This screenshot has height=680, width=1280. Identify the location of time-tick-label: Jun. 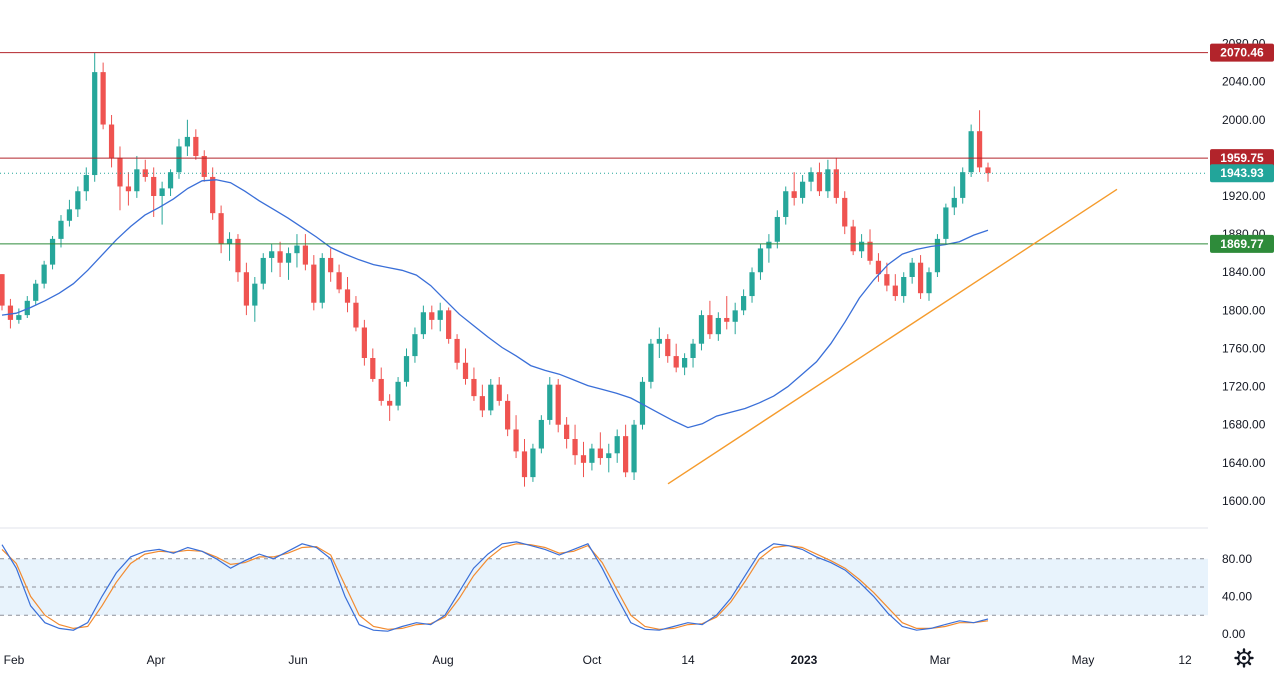
(297, 660).